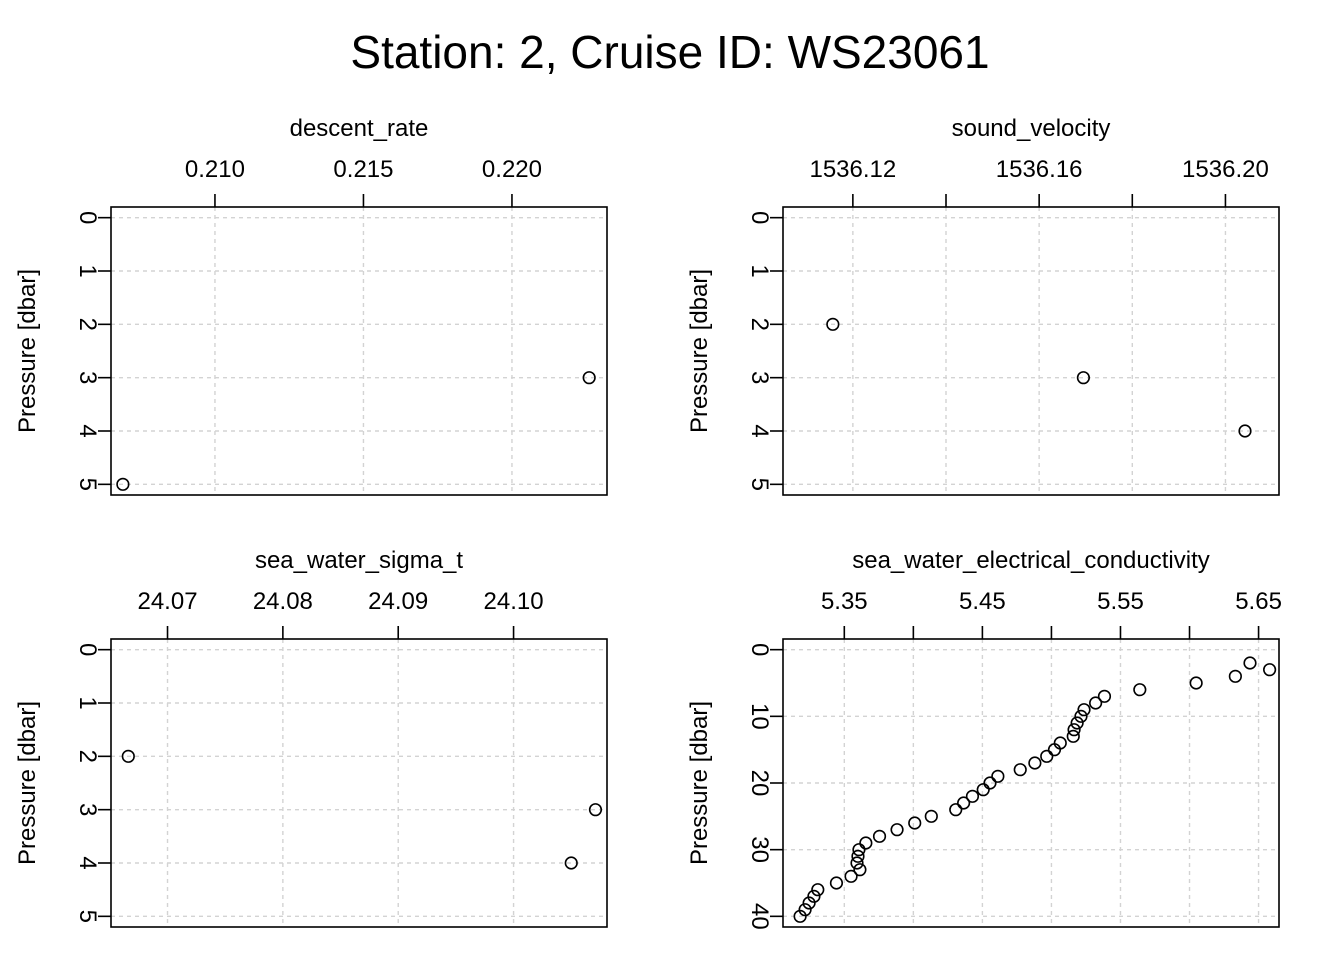 Image resolution: width=1344 pixels, height=960 pixels. I want to click on chart-3-y-tick-label: 2, so click(87, 756).